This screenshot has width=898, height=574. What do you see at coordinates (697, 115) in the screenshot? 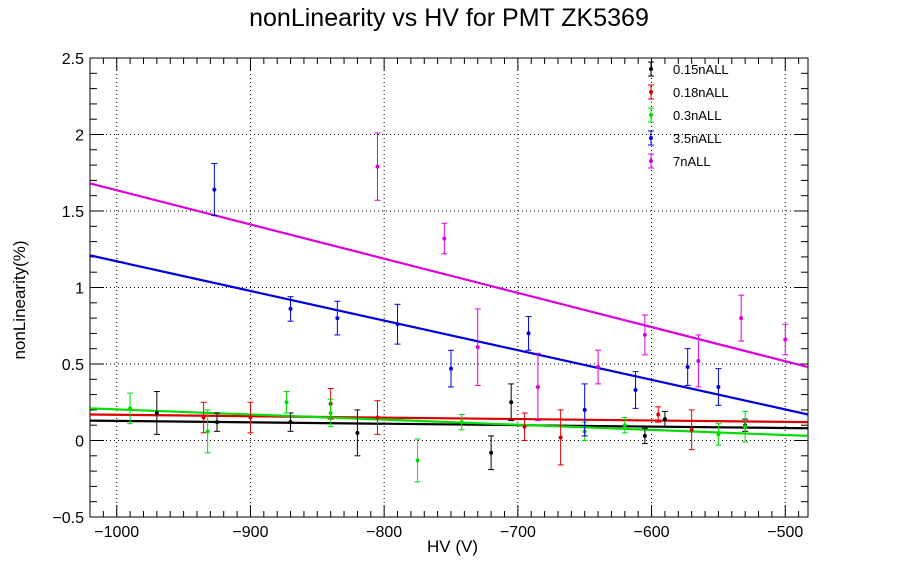
I see `legend-label: 0.3nALL` at bounding box center [697, 115].